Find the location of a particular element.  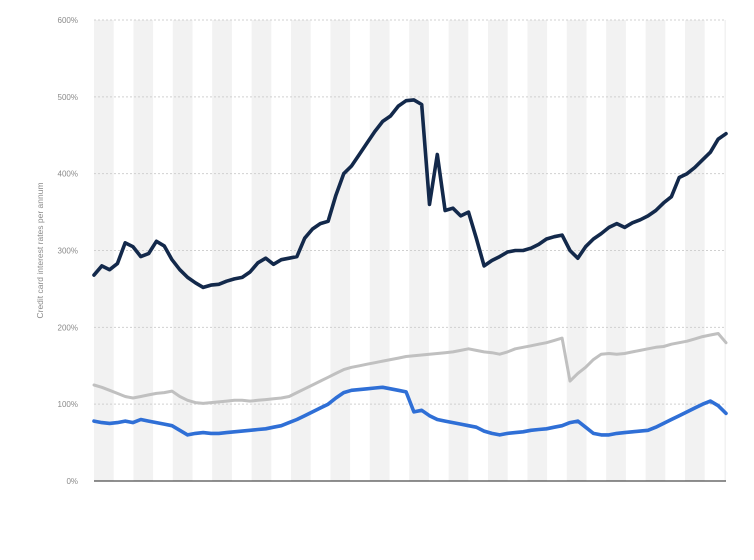

y-axis-tick-labels: 0% 100% 200% 300% 400% 500% 600% is located at coordinates (68, 251).